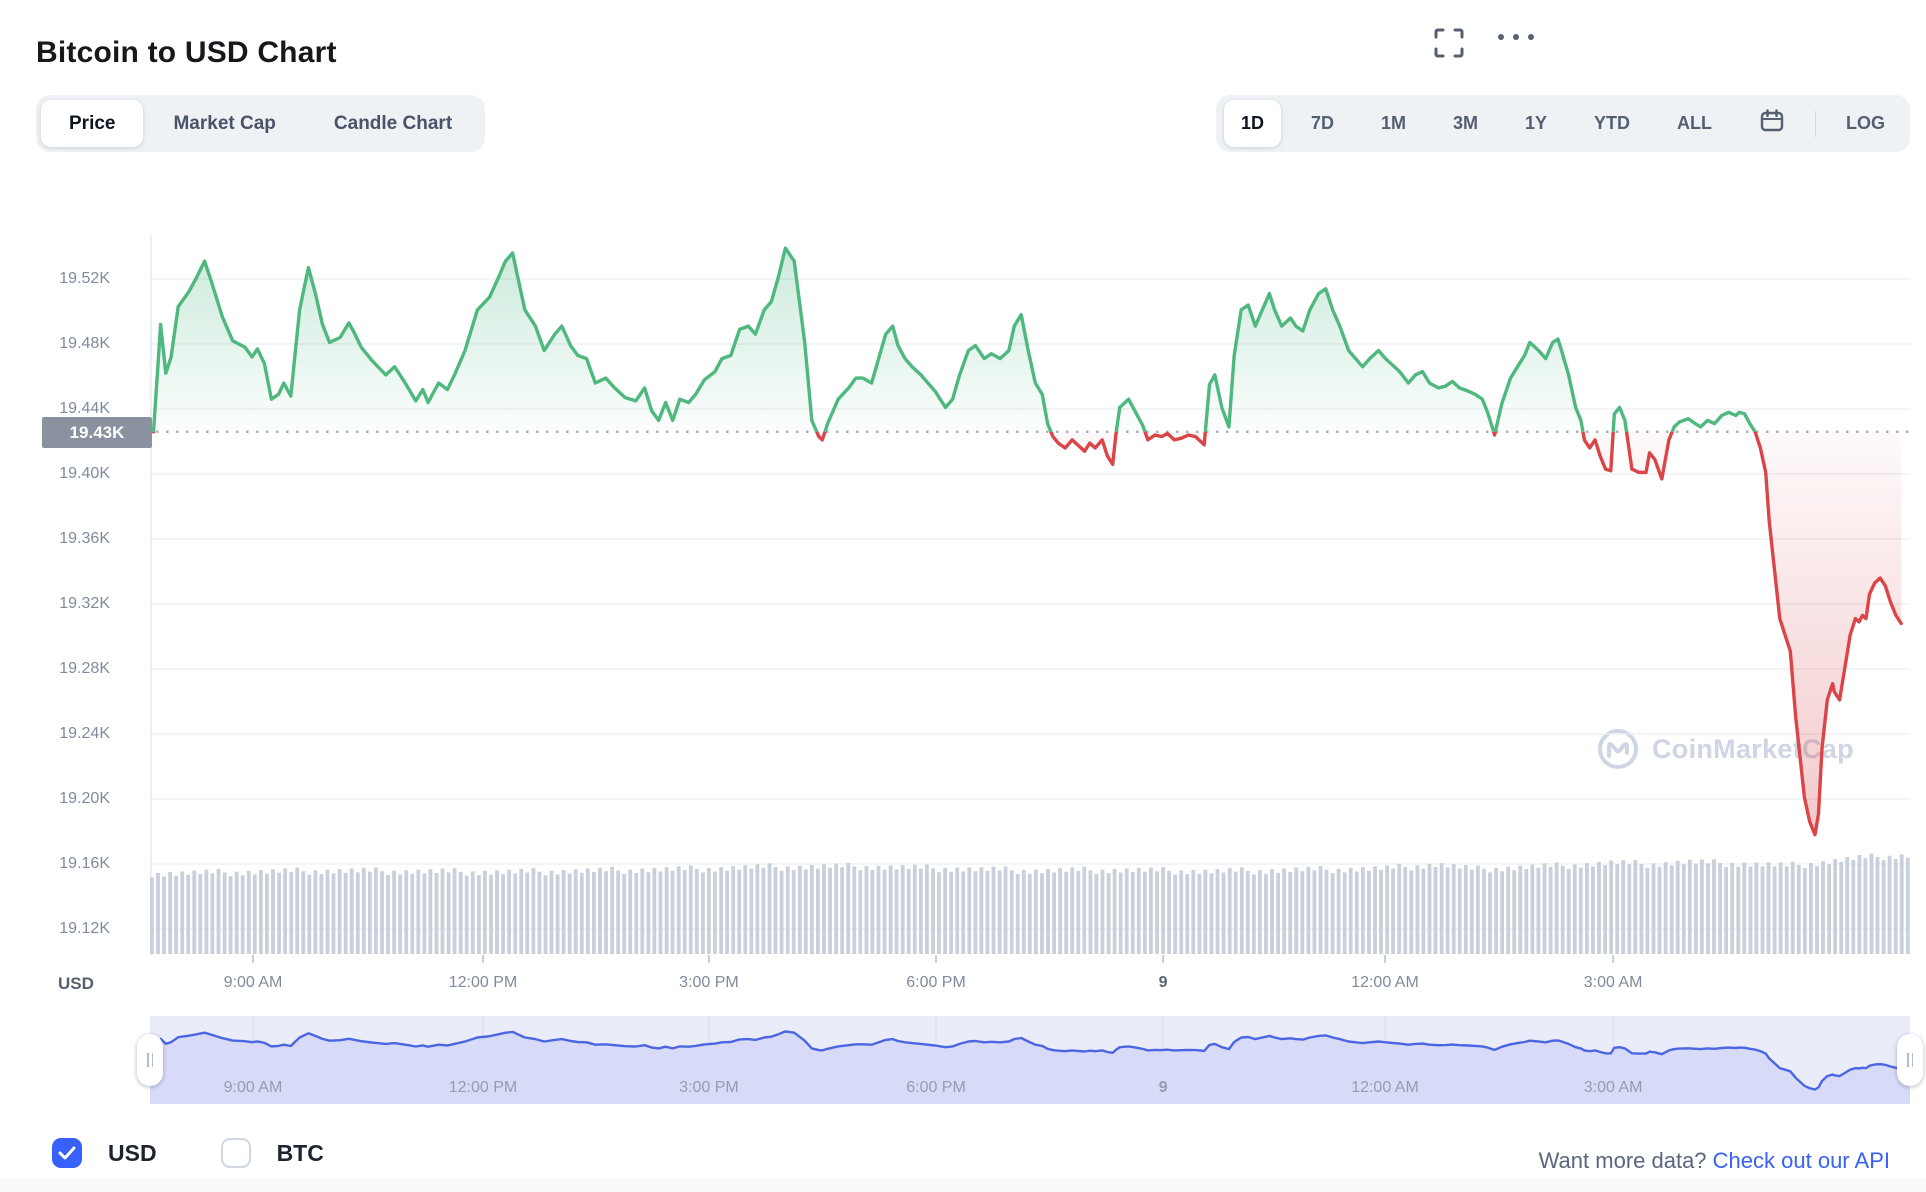 The image size is (1926, 1192). Describe the element at coordinates (186, 53) in the screenshot. I see `page-title: Bitcoin to USD Chart` at that location.